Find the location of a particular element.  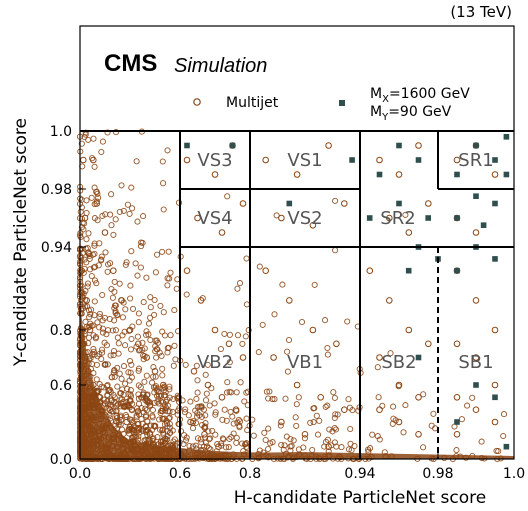

legend-signal-label-line1: MX=1600 GeV is located at coordinates (420, 95).